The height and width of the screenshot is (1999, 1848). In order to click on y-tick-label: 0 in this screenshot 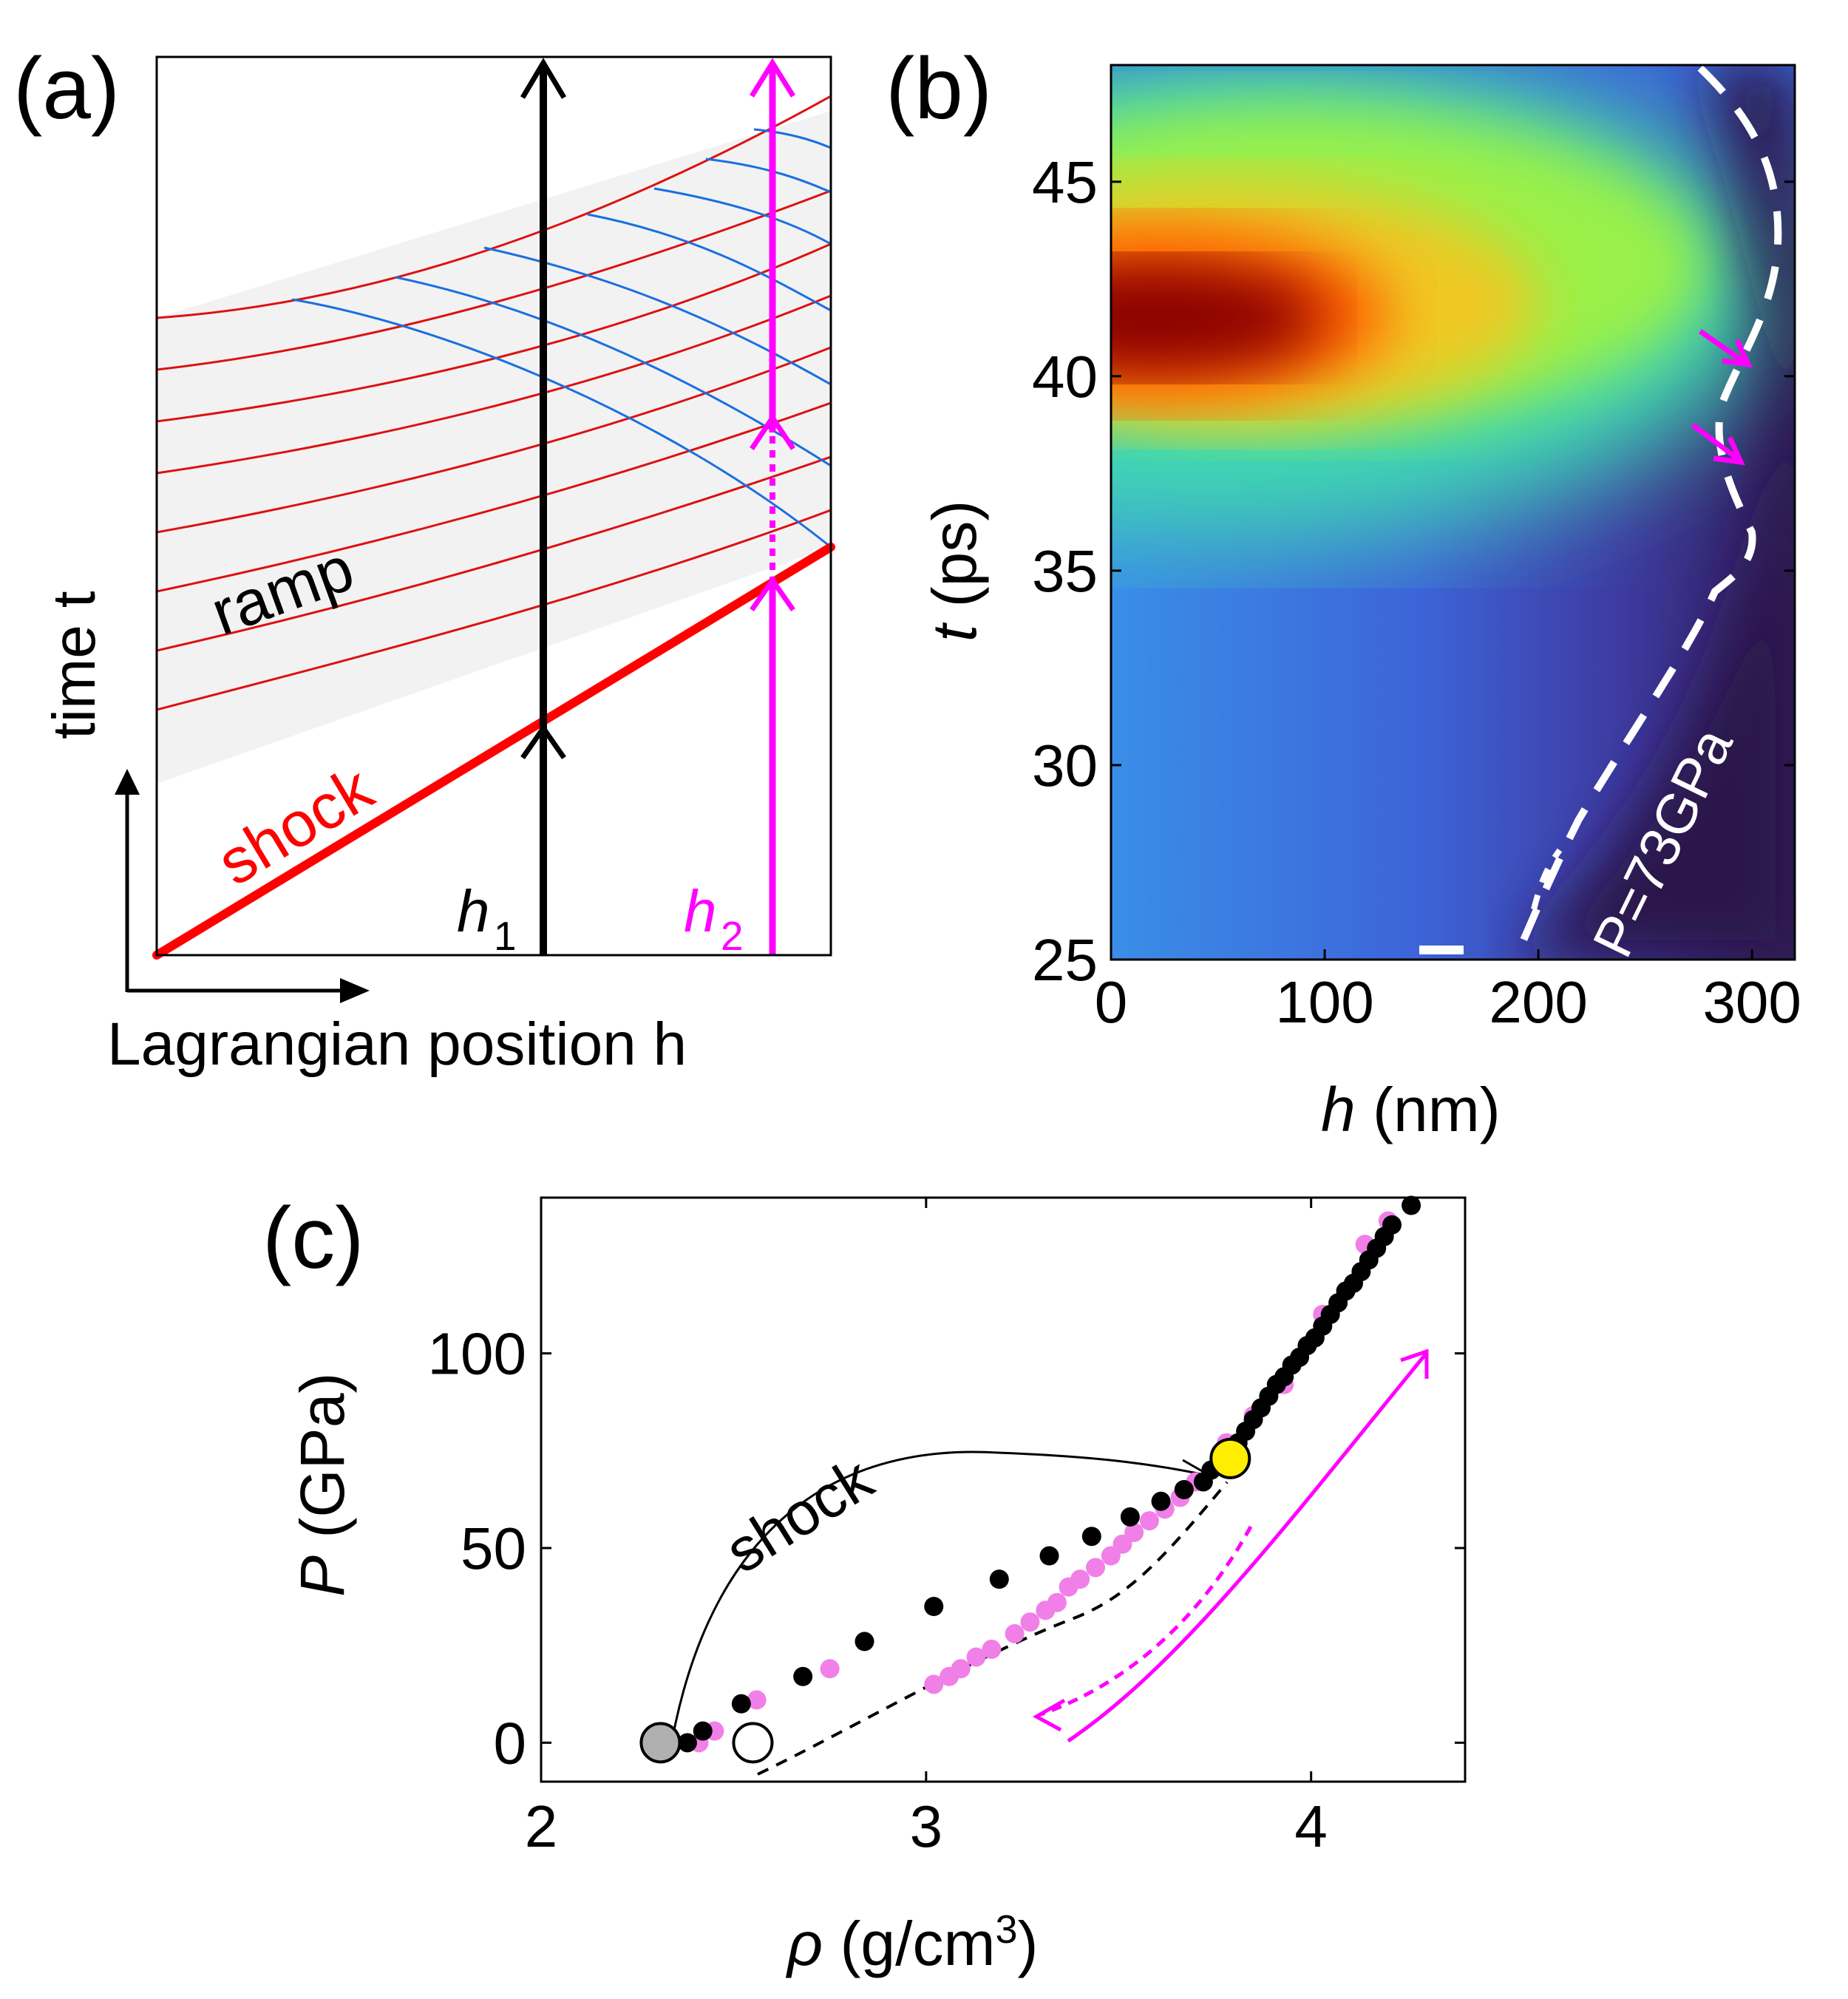, I will do `click(511, 1743)`.